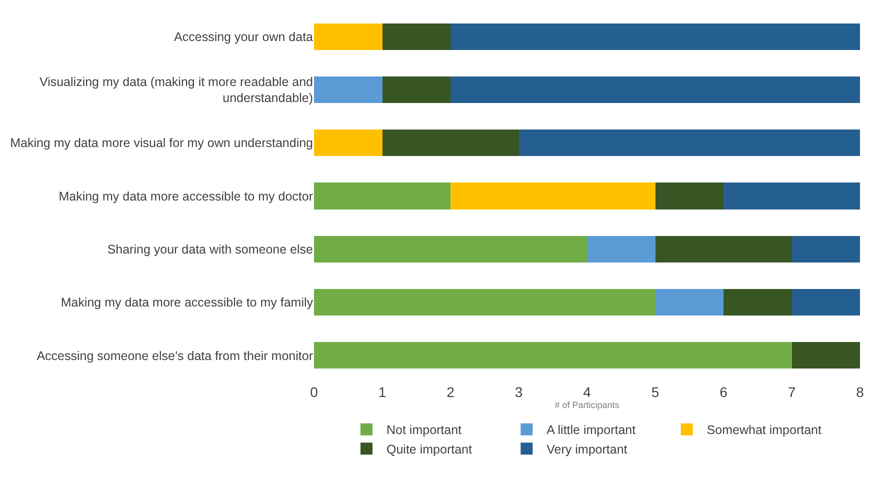  Describe the element at coordinates (724, 392) in the screenshot. I see `x-tick-label: 6` at that location.